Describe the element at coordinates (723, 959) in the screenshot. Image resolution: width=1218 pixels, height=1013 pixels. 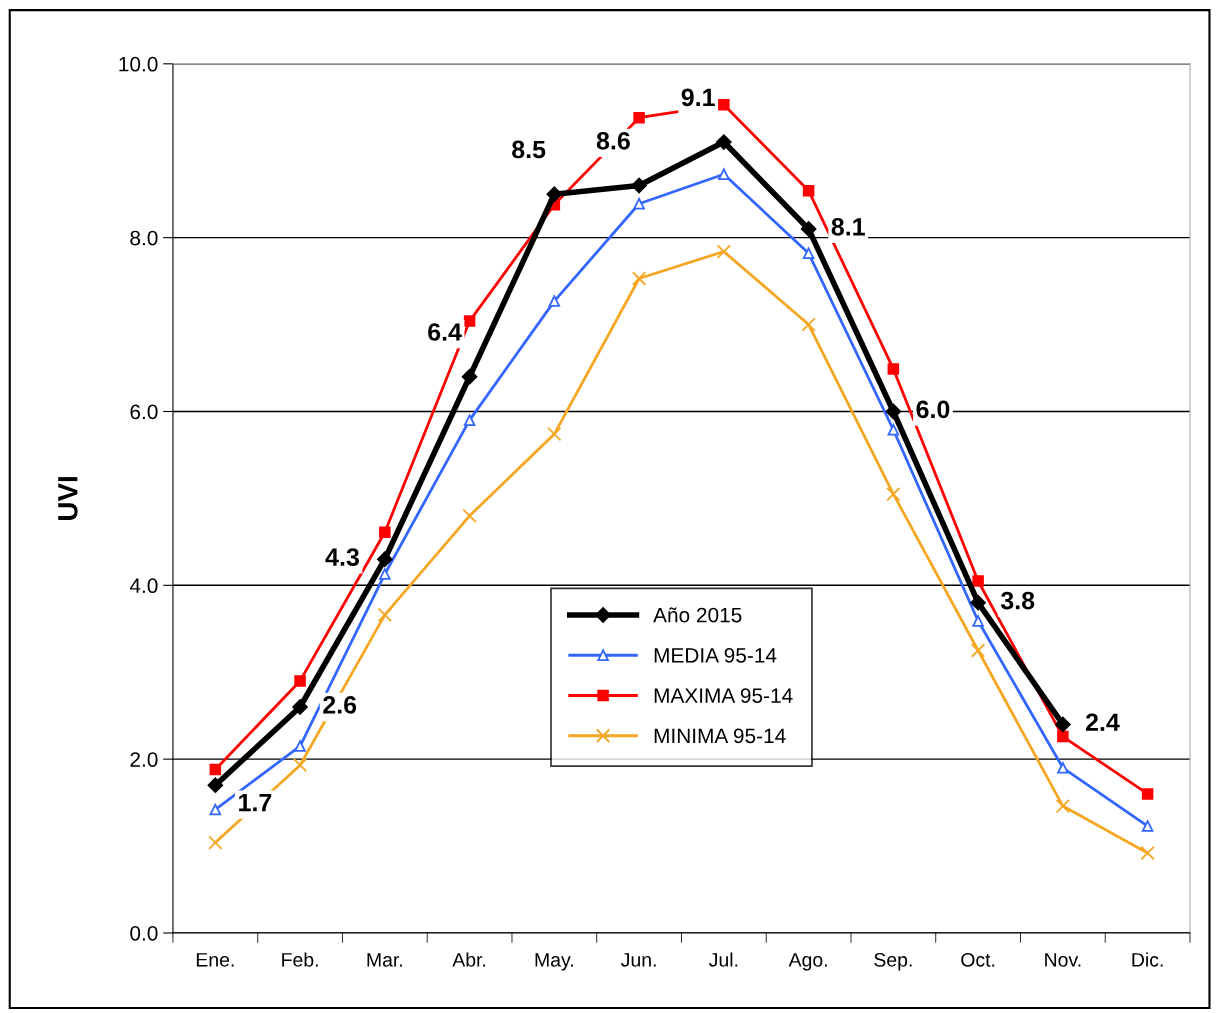
I see `x-tick-label: Jul.` at that location.